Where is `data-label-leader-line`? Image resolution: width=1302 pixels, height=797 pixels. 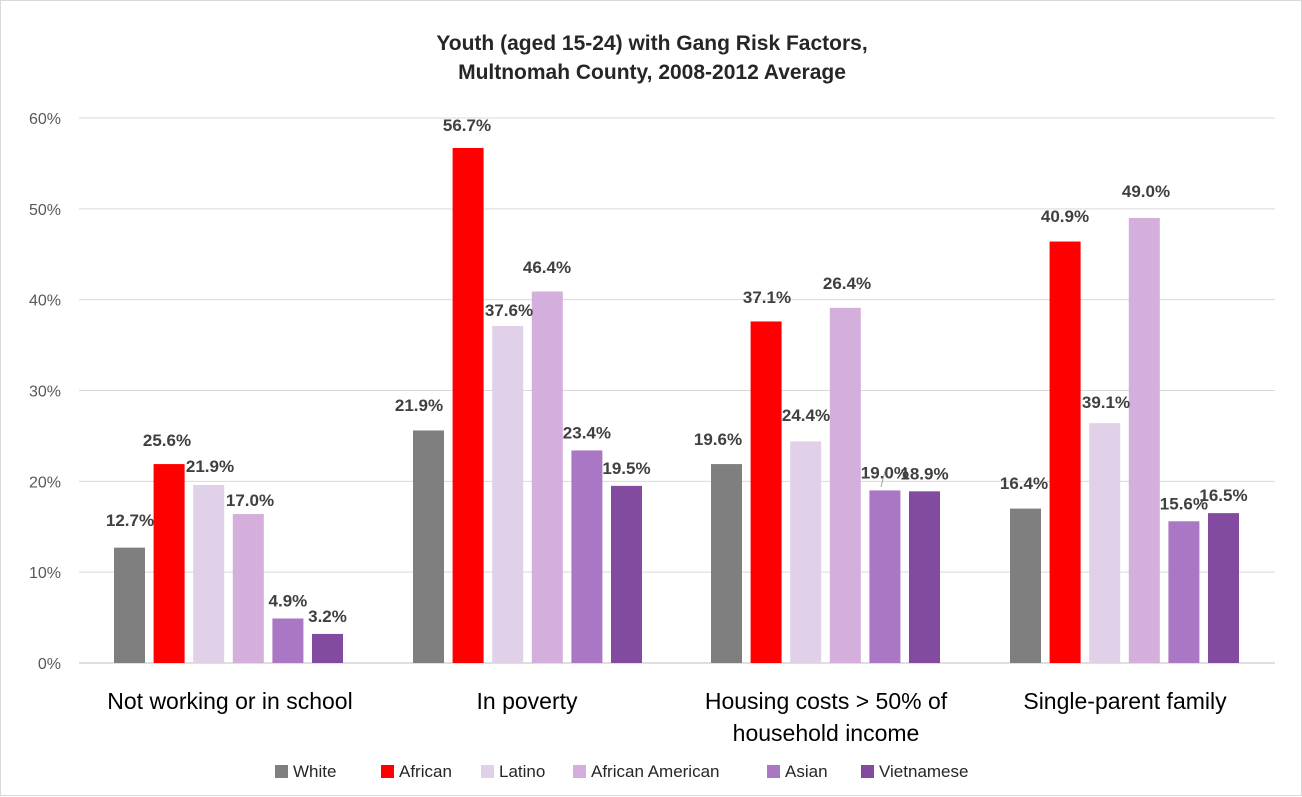
data-label-leader-line is located at coordinates (883, 479).